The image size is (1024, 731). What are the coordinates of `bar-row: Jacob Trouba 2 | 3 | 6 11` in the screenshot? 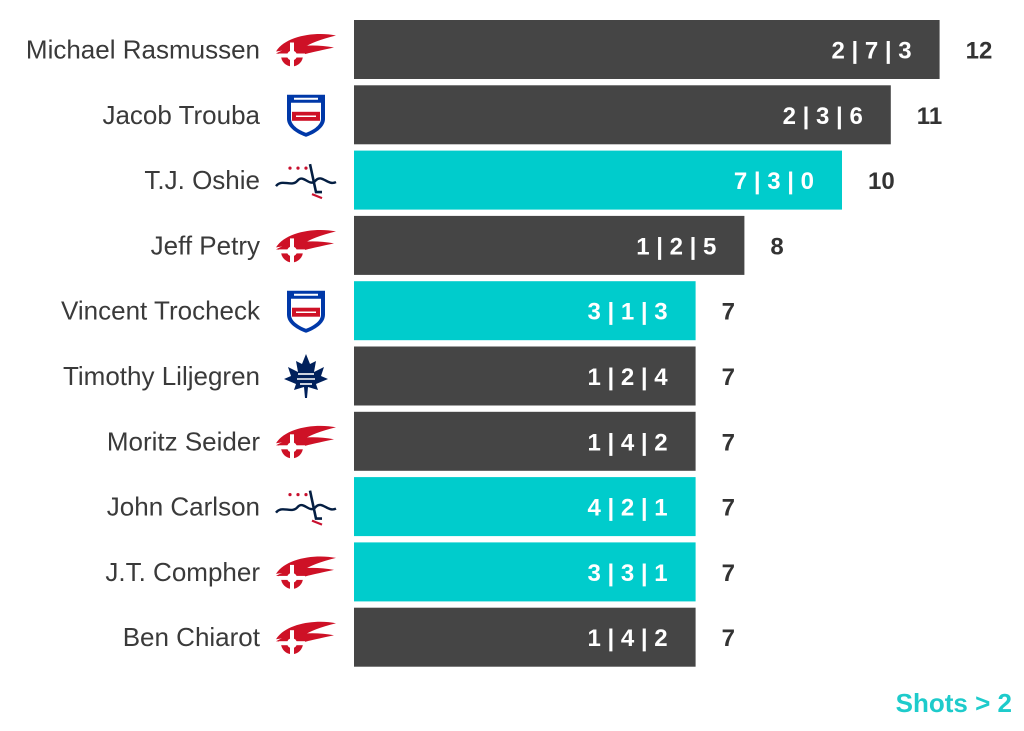 It's located at (522, 115).